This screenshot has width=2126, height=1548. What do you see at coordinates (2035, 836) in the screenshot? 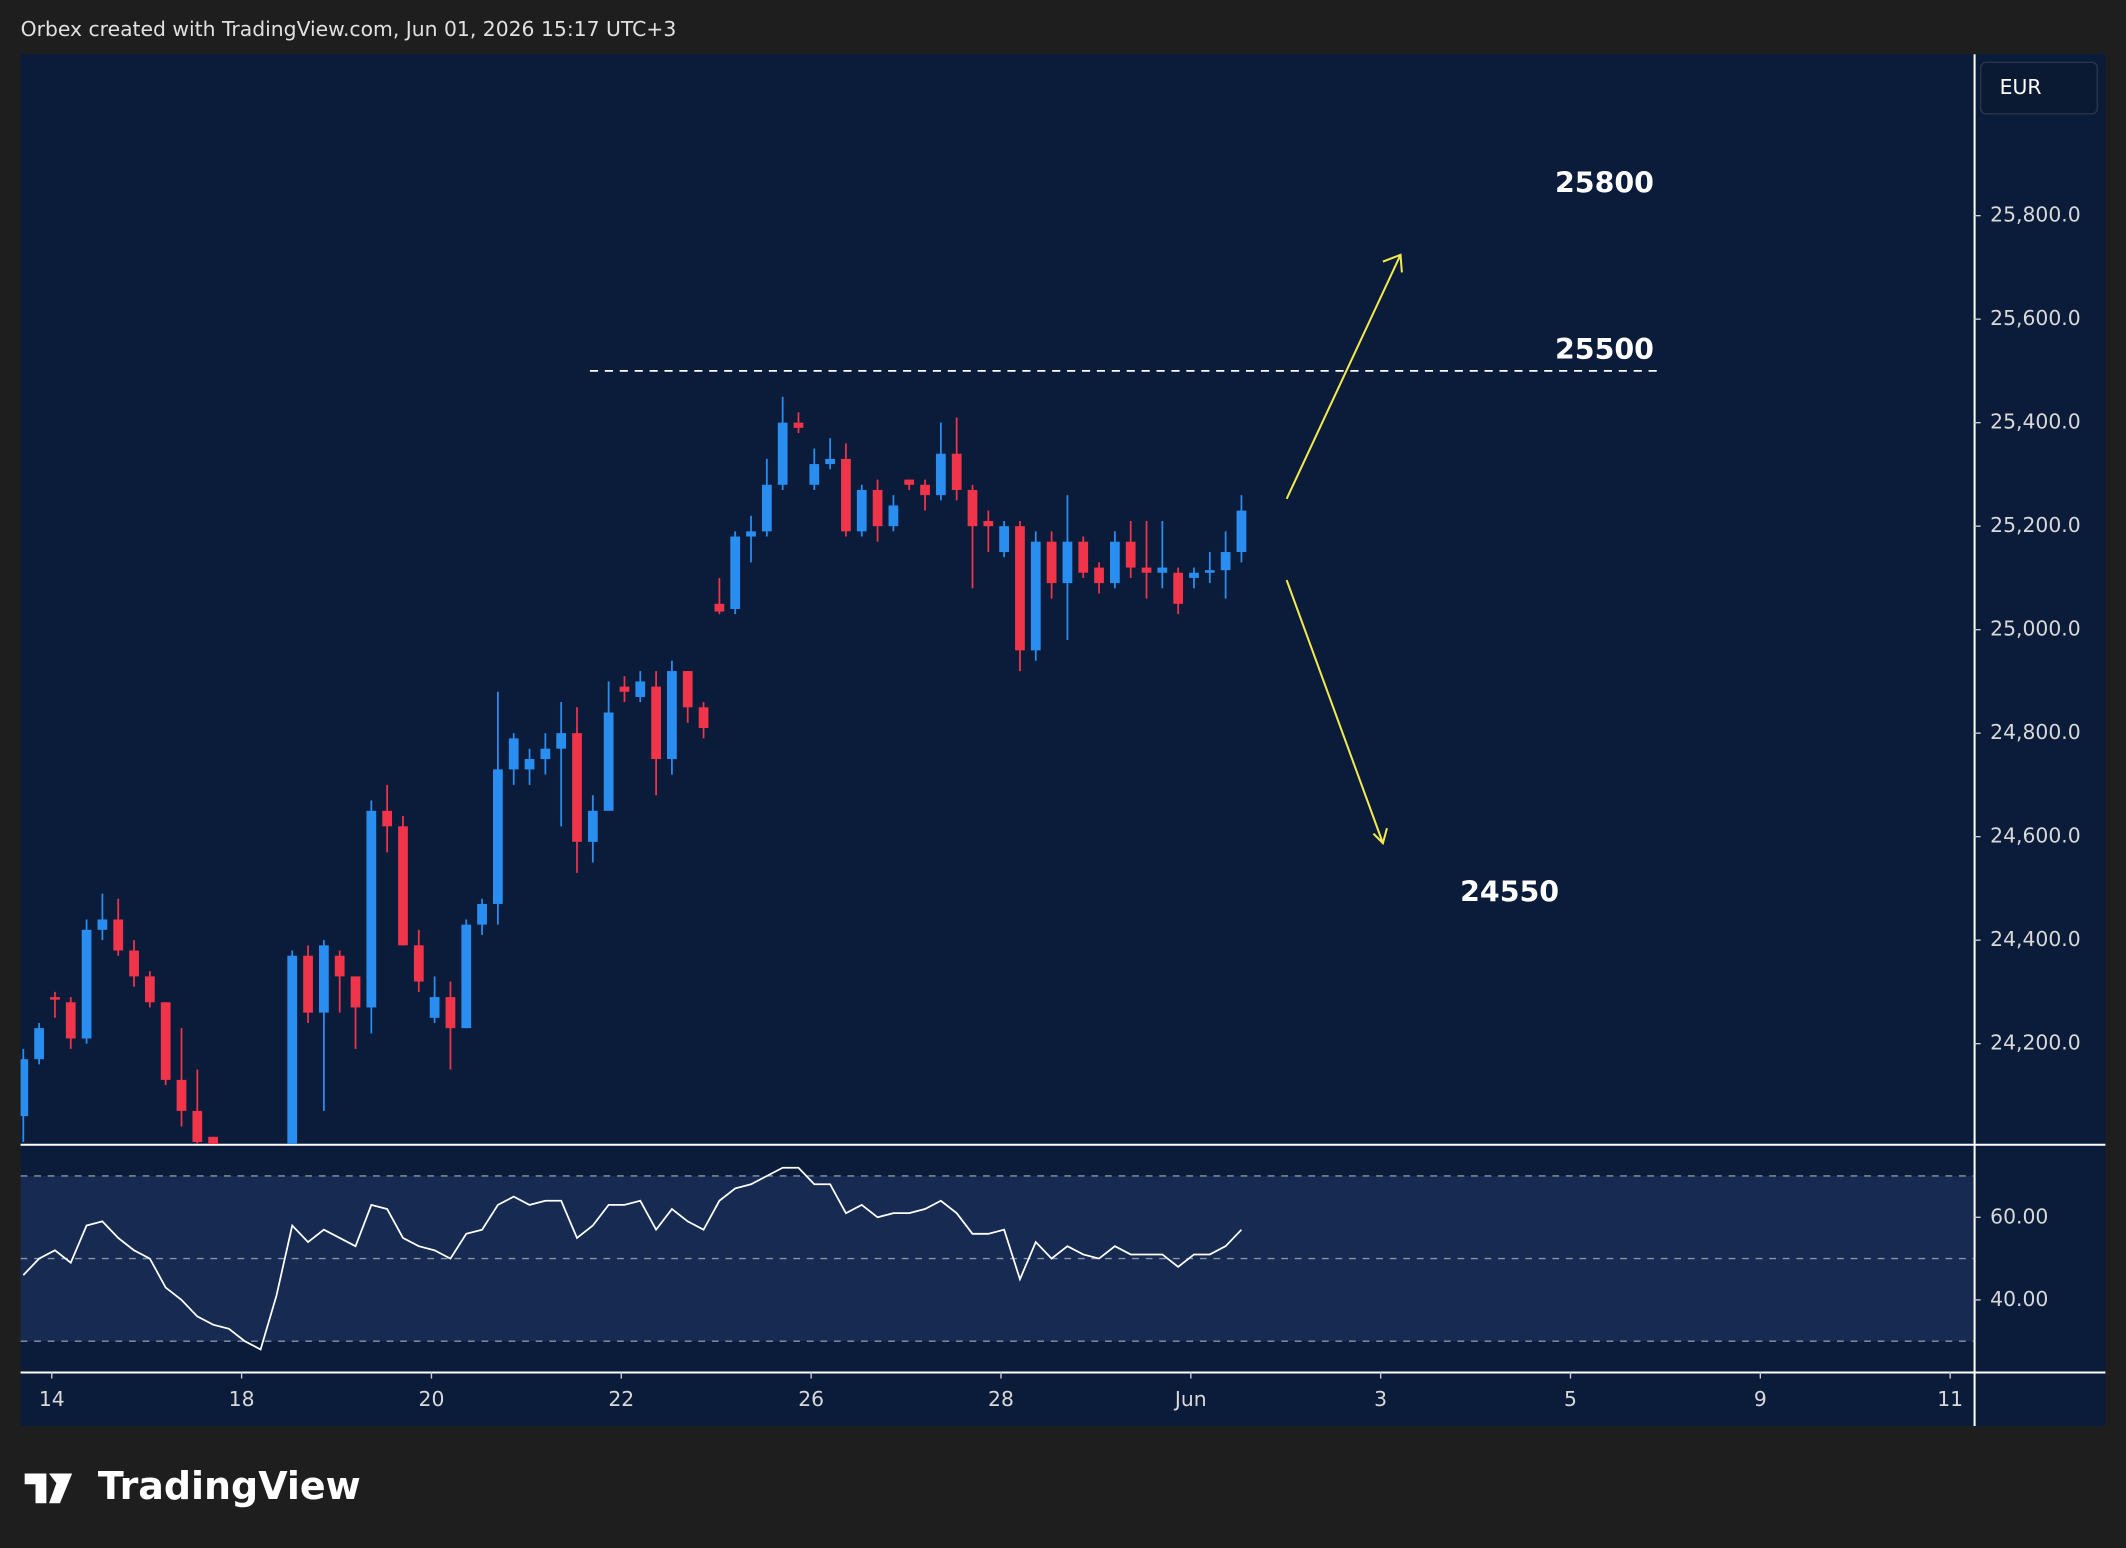
I see `y-tick-label: 24,600.0` at bounding box center [2035, 836].